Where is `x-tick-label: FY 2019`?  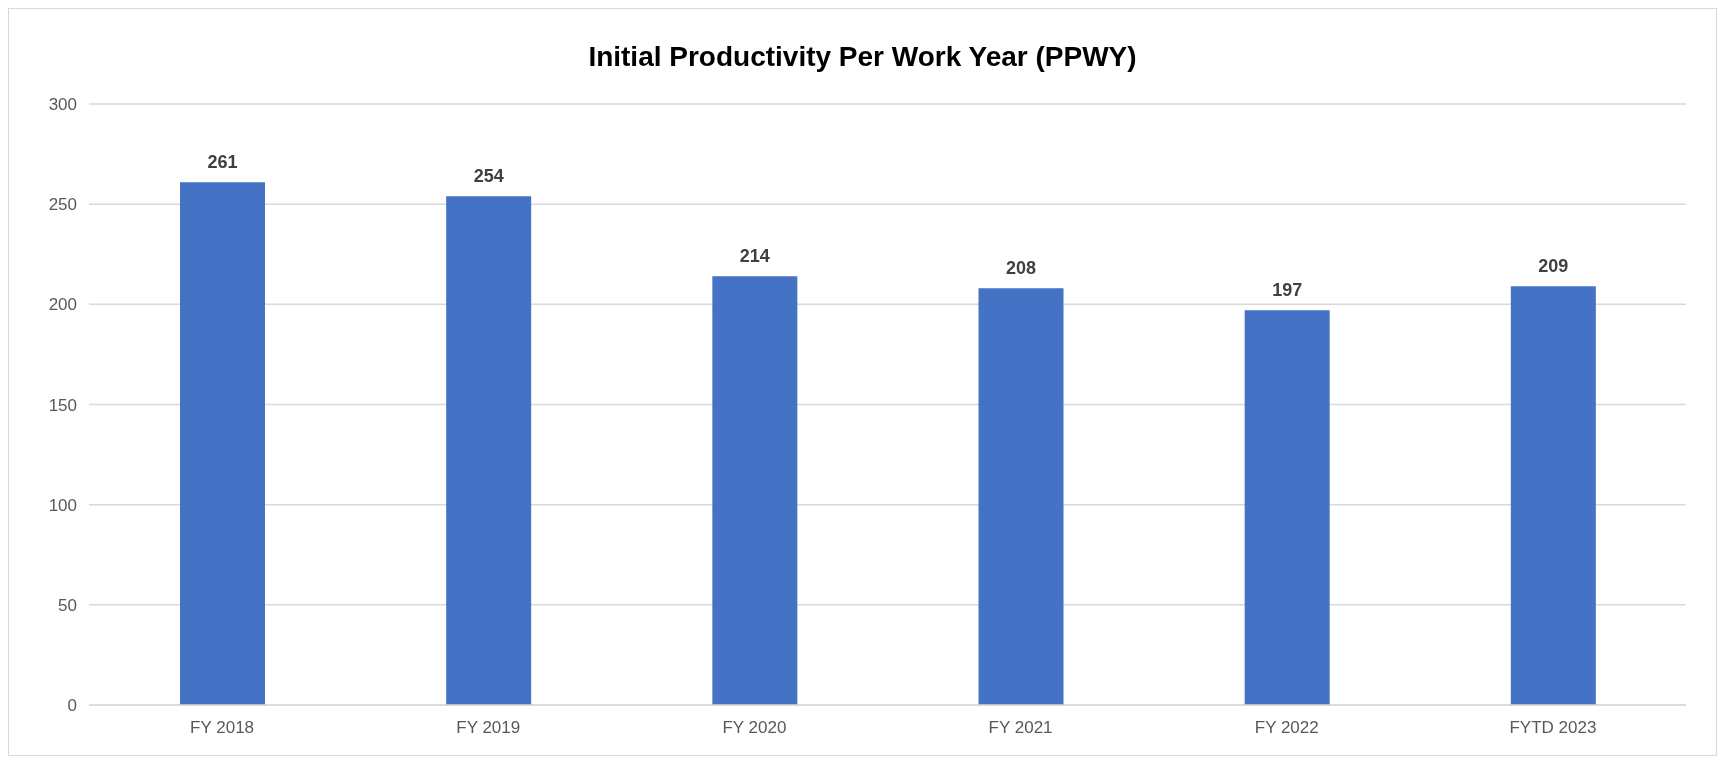
x-tick-label: FY 2019 is located at coordinates (488, 728).